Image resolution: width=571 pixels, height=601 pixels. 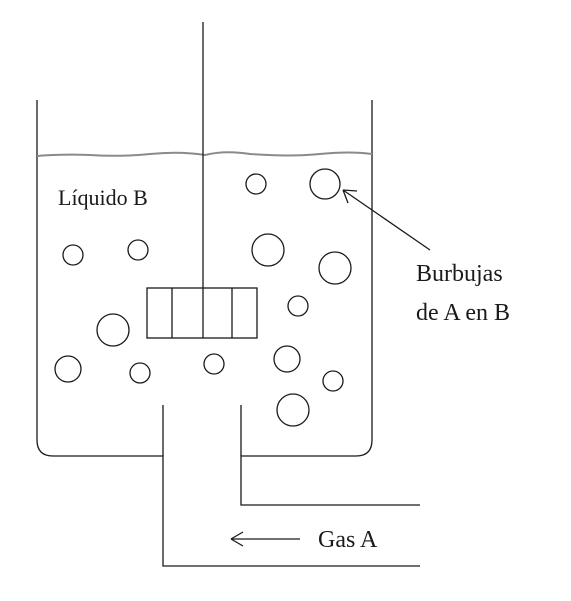 What do you see at coordinates (459, 274) in the screenshot?
I see `bubbles-label-line1: Burbujas` at bounding box center [459, 274].